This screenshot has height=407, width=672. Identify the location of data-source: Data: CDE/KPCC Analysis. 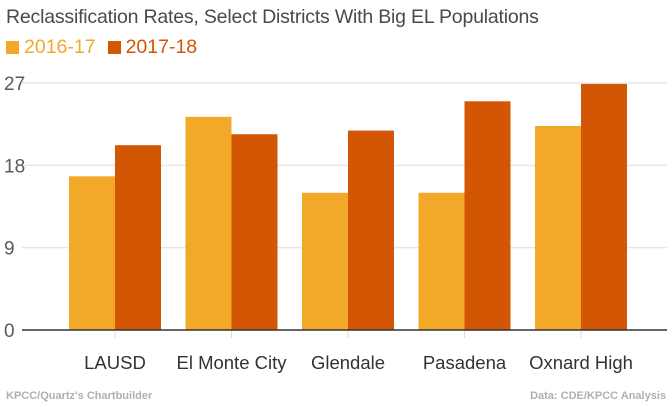
(598, 396).